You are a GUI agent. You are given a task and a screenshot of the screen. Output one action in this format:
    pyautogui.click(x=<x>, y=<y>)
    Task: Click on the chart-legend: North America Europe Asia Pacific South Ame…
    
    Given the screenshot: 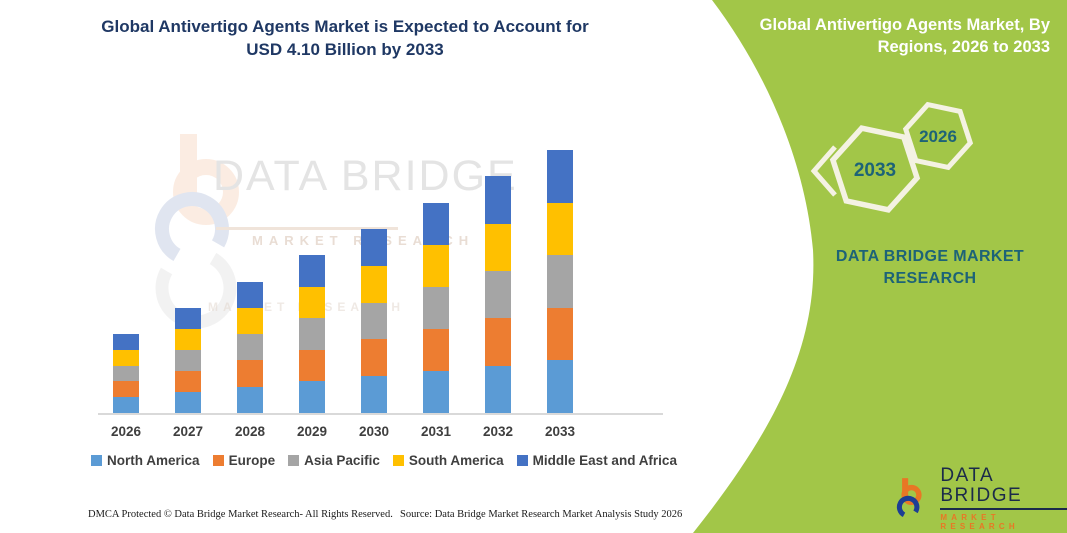 What is the action you would take?
    pyautogui.click(x=384, y=460)
    